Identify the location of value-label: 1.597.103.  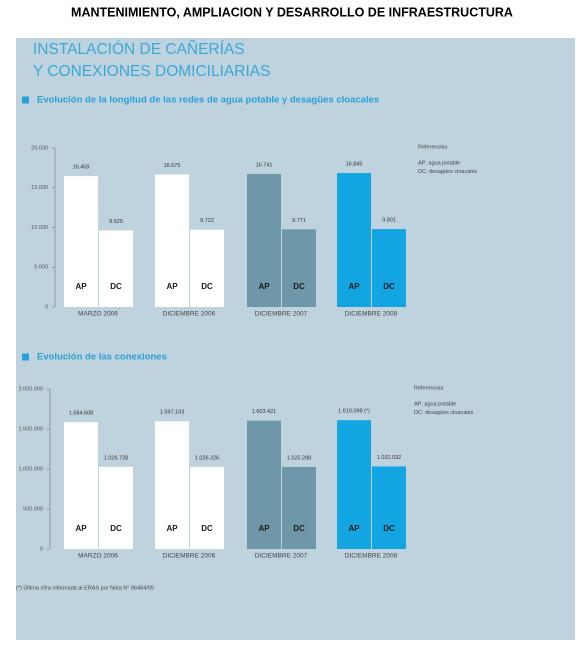
(172, 413).